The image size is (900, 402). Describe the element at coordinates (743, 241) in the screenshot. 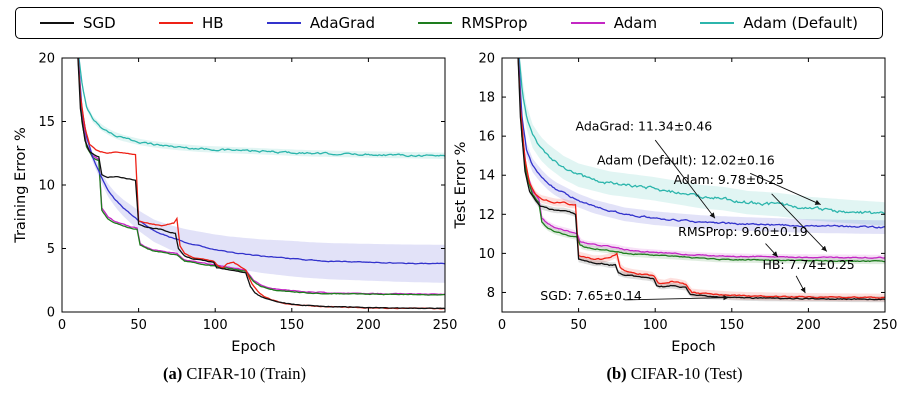

I see `annotation-rmsprop: RMSProp: 9.60±0.19` at that location.